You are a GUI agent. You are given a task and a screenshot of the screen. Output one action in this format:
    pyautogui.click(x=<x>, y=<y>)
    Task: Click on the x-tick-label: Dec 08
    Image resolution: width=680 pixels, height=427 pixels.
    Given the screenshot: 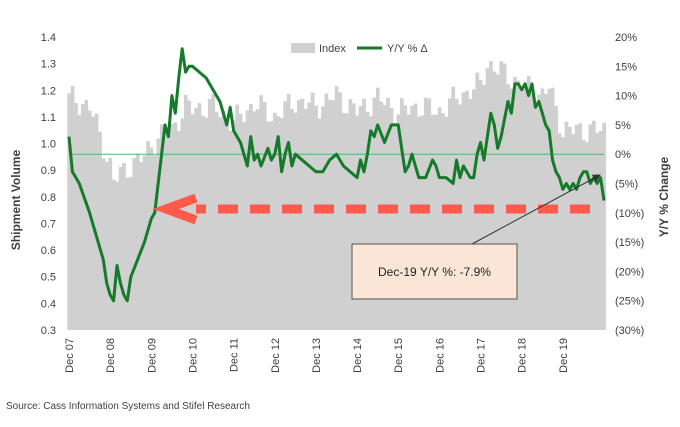 What is the action you would take?
    pyautogui.click(x=111, y=355)
    